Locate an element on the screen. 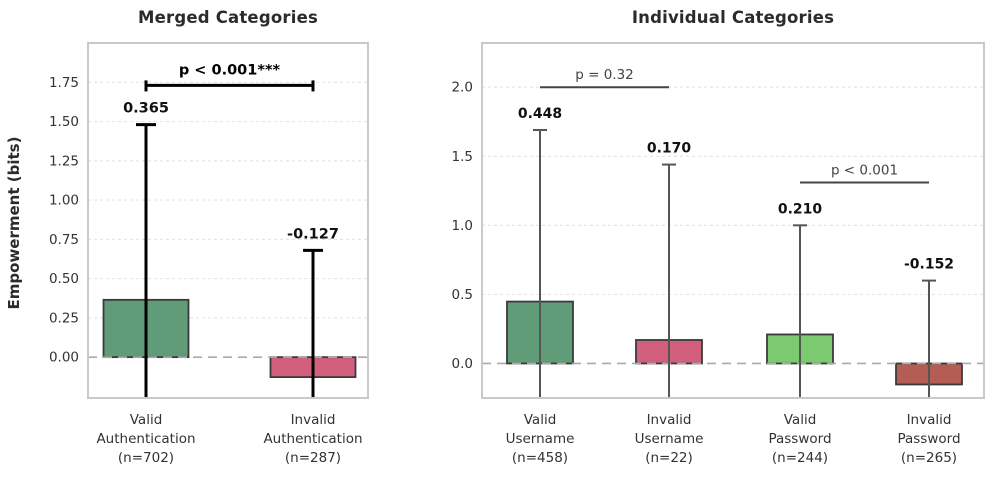 This screenshot has height=486, width=997. x-tick-label: Valid Authentication (n=702) is located at coordinates (145, 439).